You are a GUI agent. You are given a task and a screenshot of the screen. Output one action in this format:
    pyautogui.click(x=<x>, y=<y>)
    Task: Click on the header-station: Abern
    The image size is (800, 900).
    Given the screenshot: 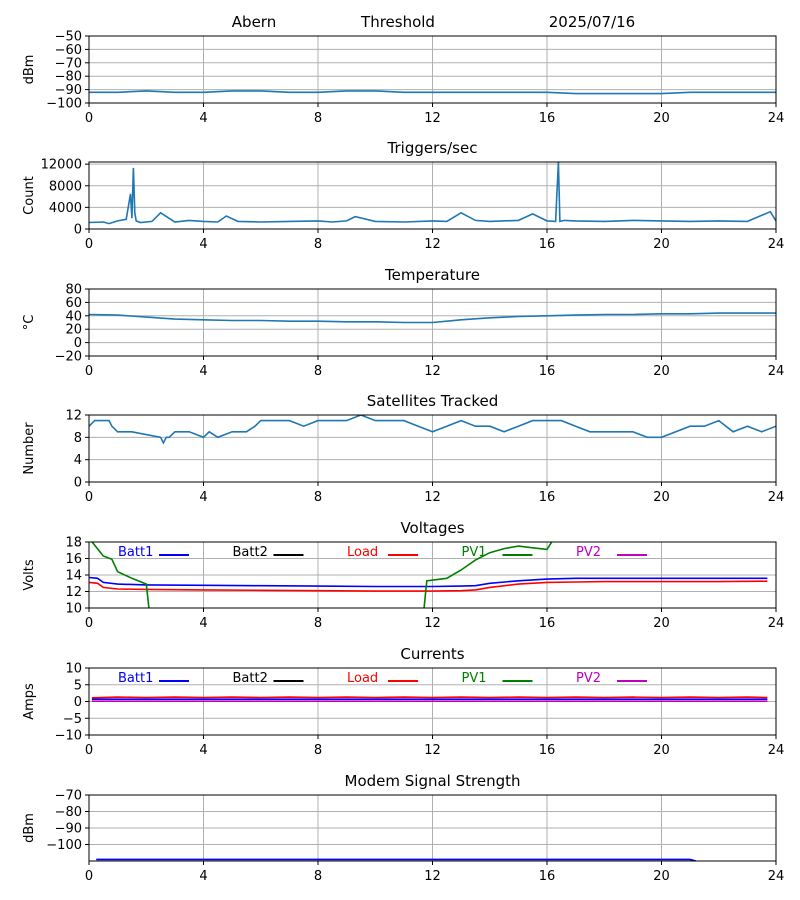 What is the action you would take?
    pyautogui.click(x=254, y=22)
    